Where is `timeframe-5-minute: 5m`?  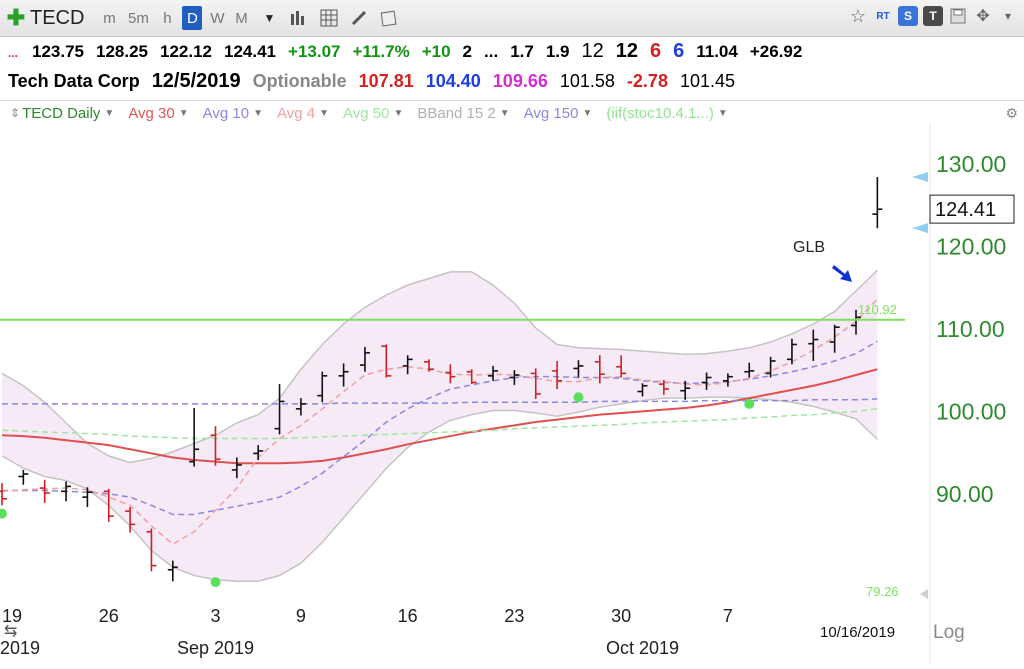 timeframe-5-minute: 5m is located at coordinates (138, 18).